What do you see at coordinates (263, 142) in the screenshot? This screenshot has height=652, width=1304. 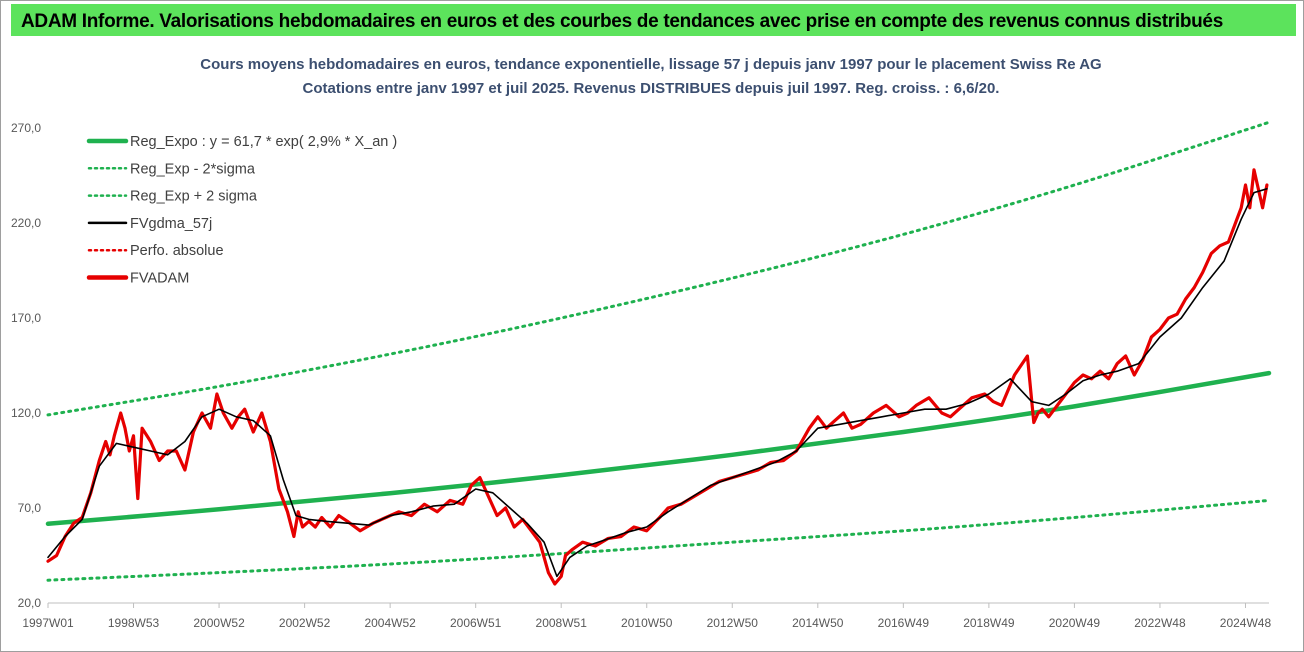 I see `legend-label: Reg_Expo : y = 61,7 * exp( 2,9% * X_an )` at bounding box center [263, 142].